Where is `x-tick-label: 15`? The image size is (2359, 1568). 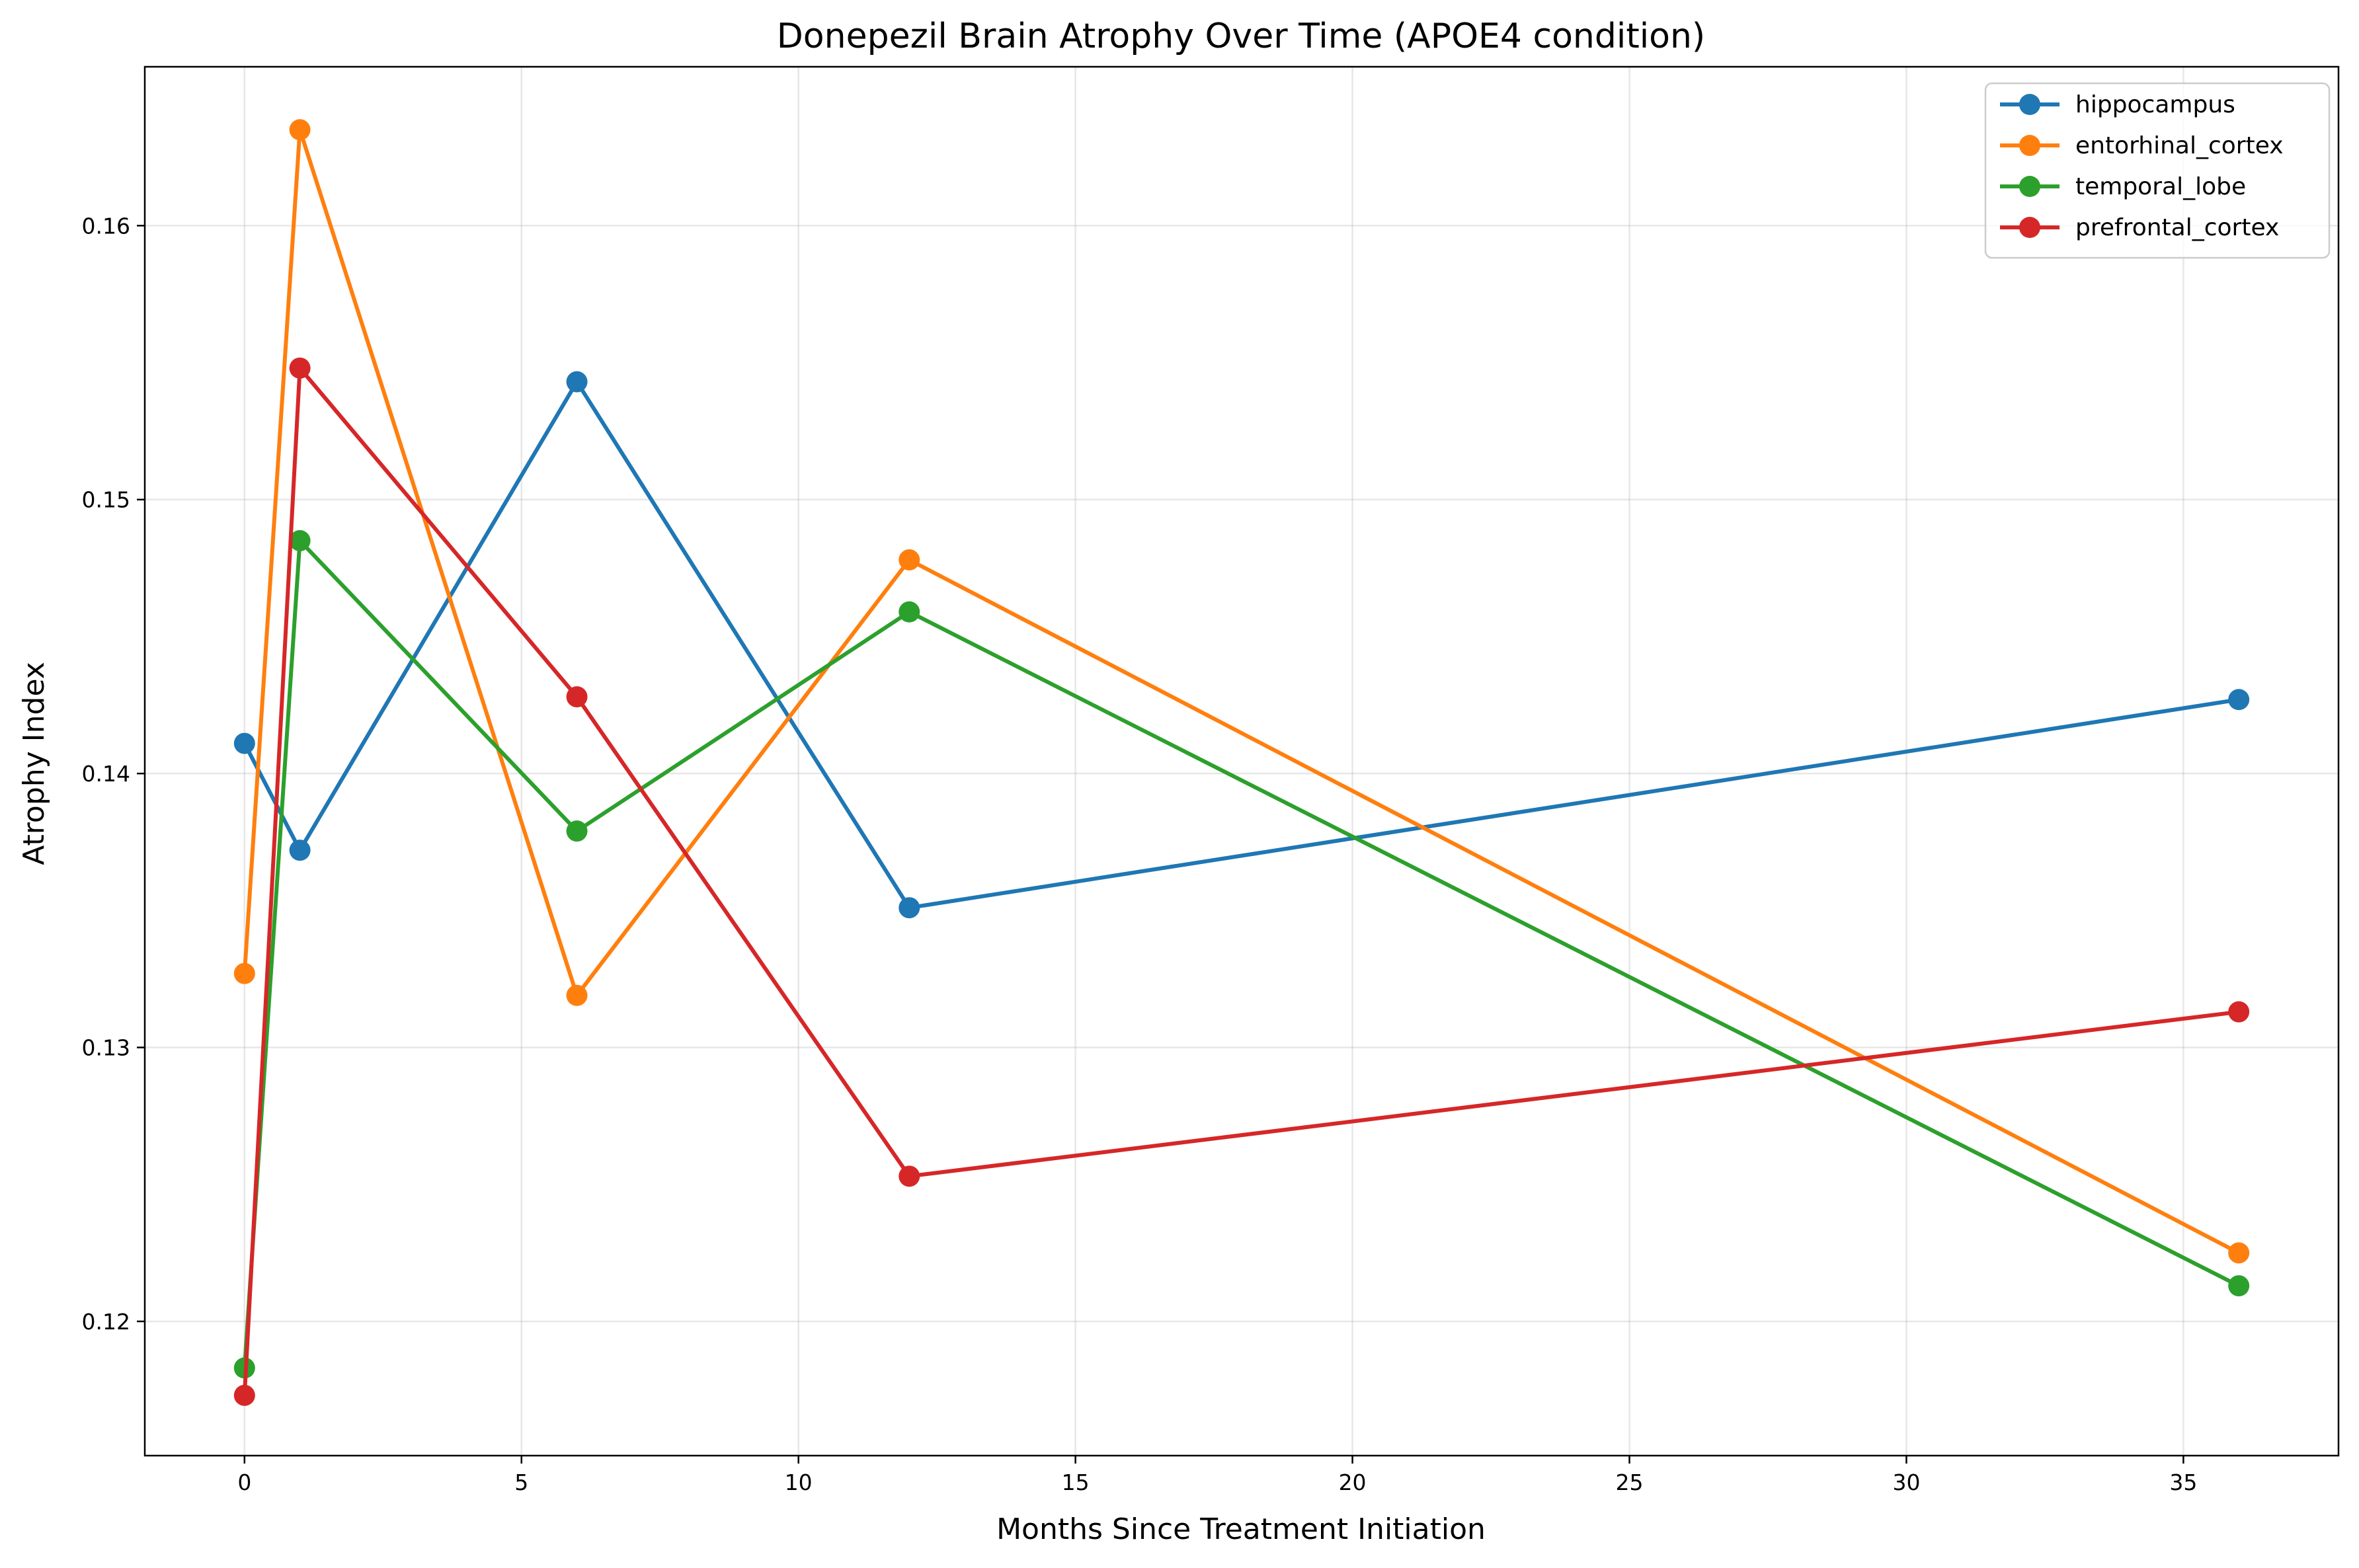
x-tick-label: 15 is located at coordinates (1076, 1482).